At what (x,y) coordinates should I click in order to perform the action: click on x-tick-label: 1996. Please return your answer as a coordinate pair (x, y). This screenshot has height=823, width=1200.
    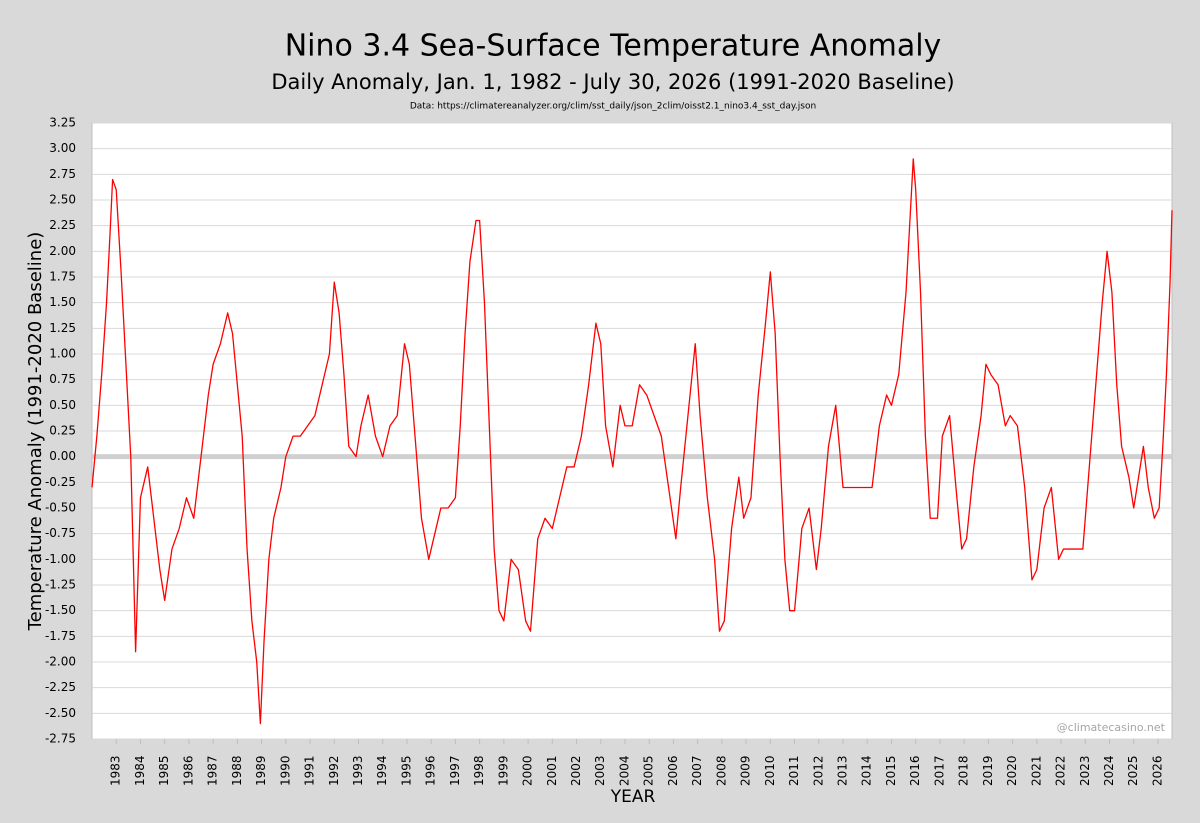
    Looking at the image, I should click on (431, 770).